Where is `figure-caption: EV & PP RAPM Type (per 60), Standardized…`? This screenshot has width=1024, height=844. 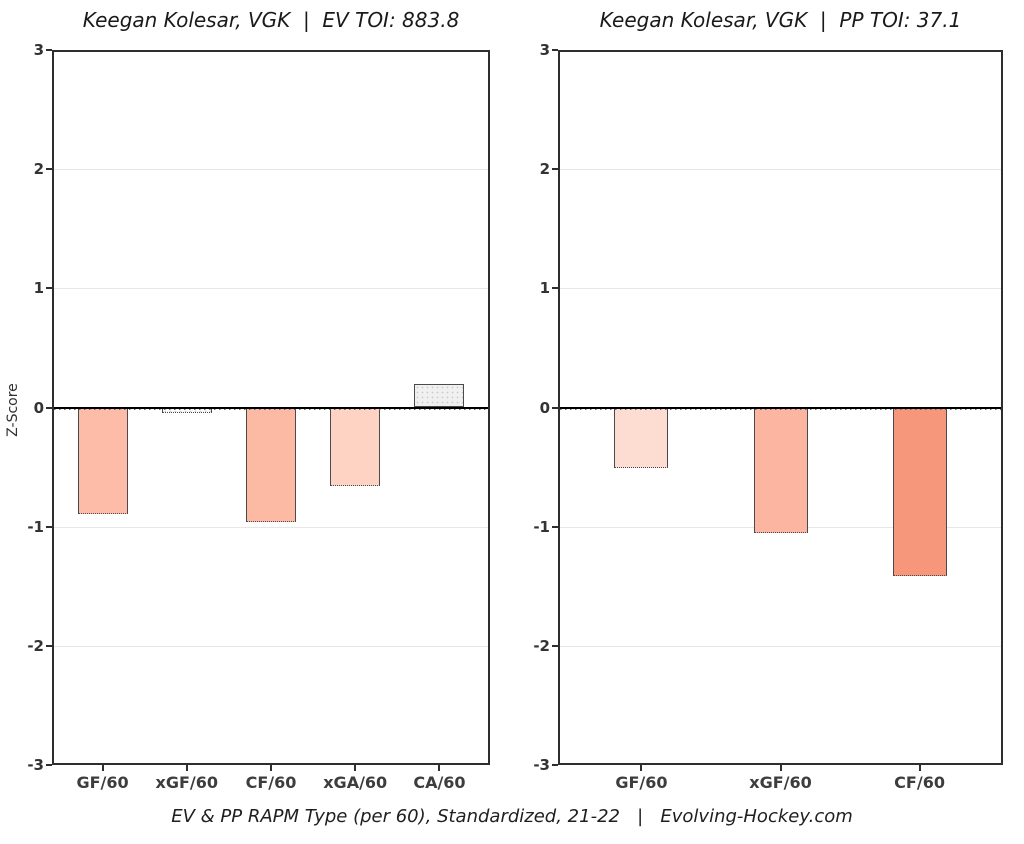
figure-caption: EV & PP RAPM Type (per 60), Standardized… is located at coordinates (512, 816).